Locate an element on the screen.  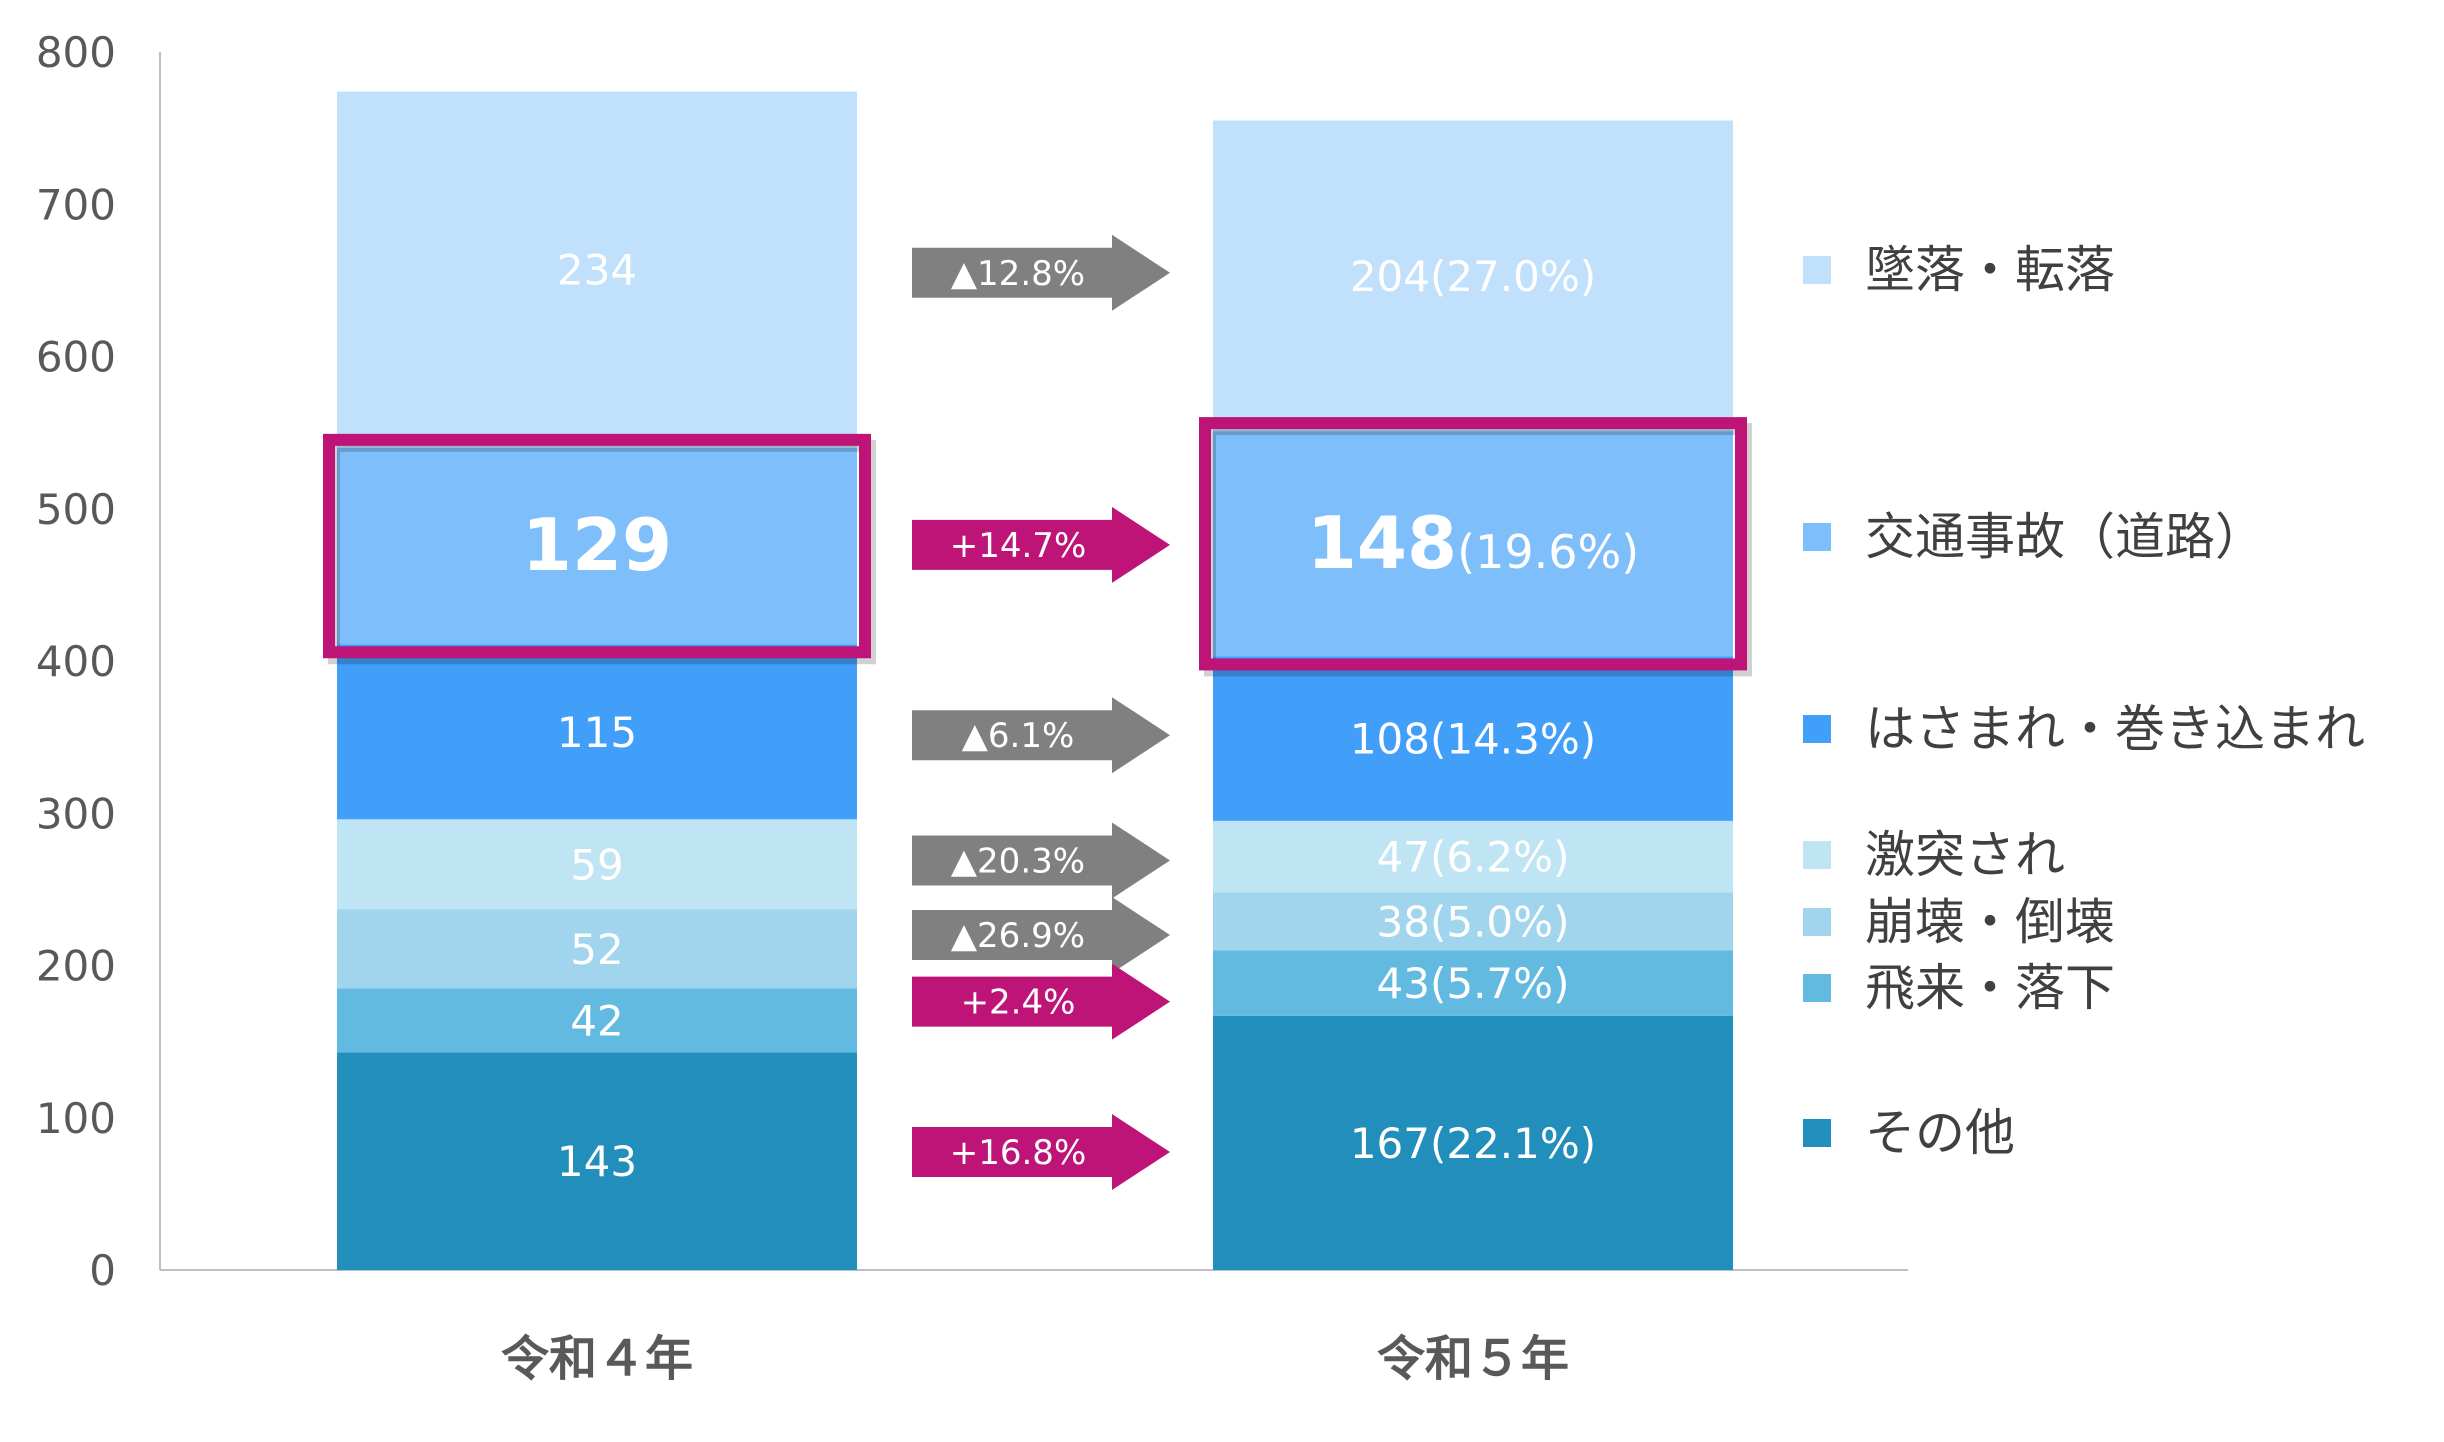
data-label: 148(19.6%) is located at coordinates (1473, 543).